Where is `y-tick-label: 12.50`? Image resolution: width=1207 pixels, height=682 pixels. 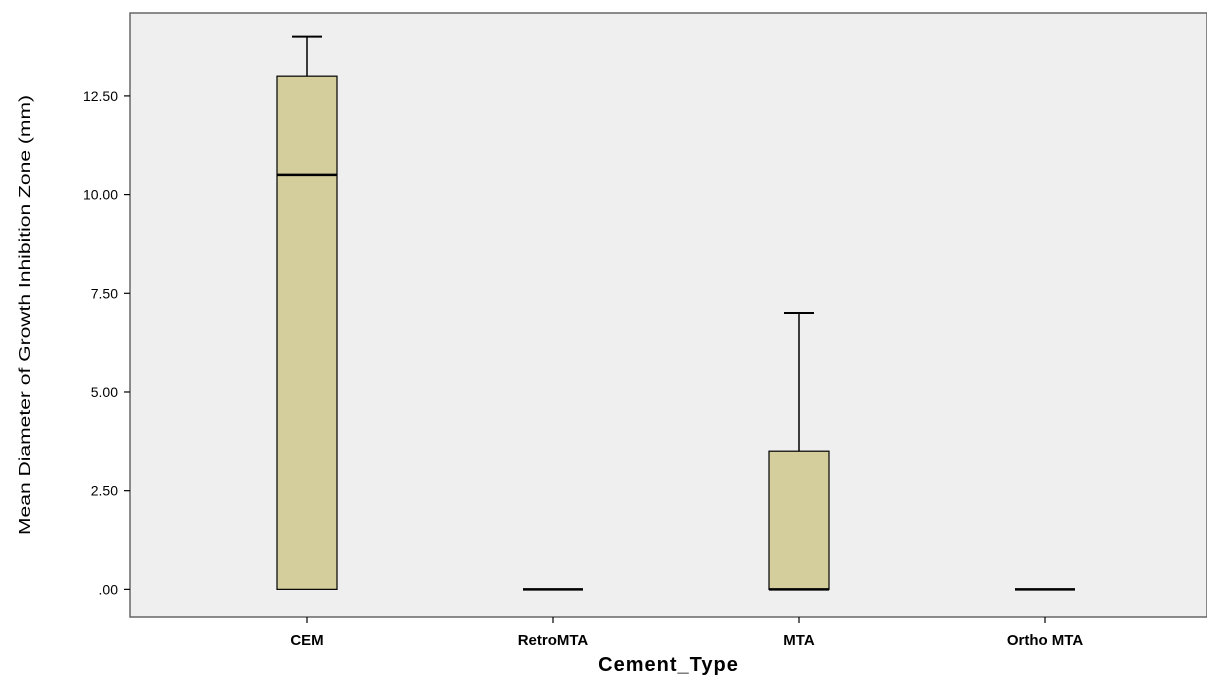
y-tick-label: 12.50 is located at coordinates (100, 96).